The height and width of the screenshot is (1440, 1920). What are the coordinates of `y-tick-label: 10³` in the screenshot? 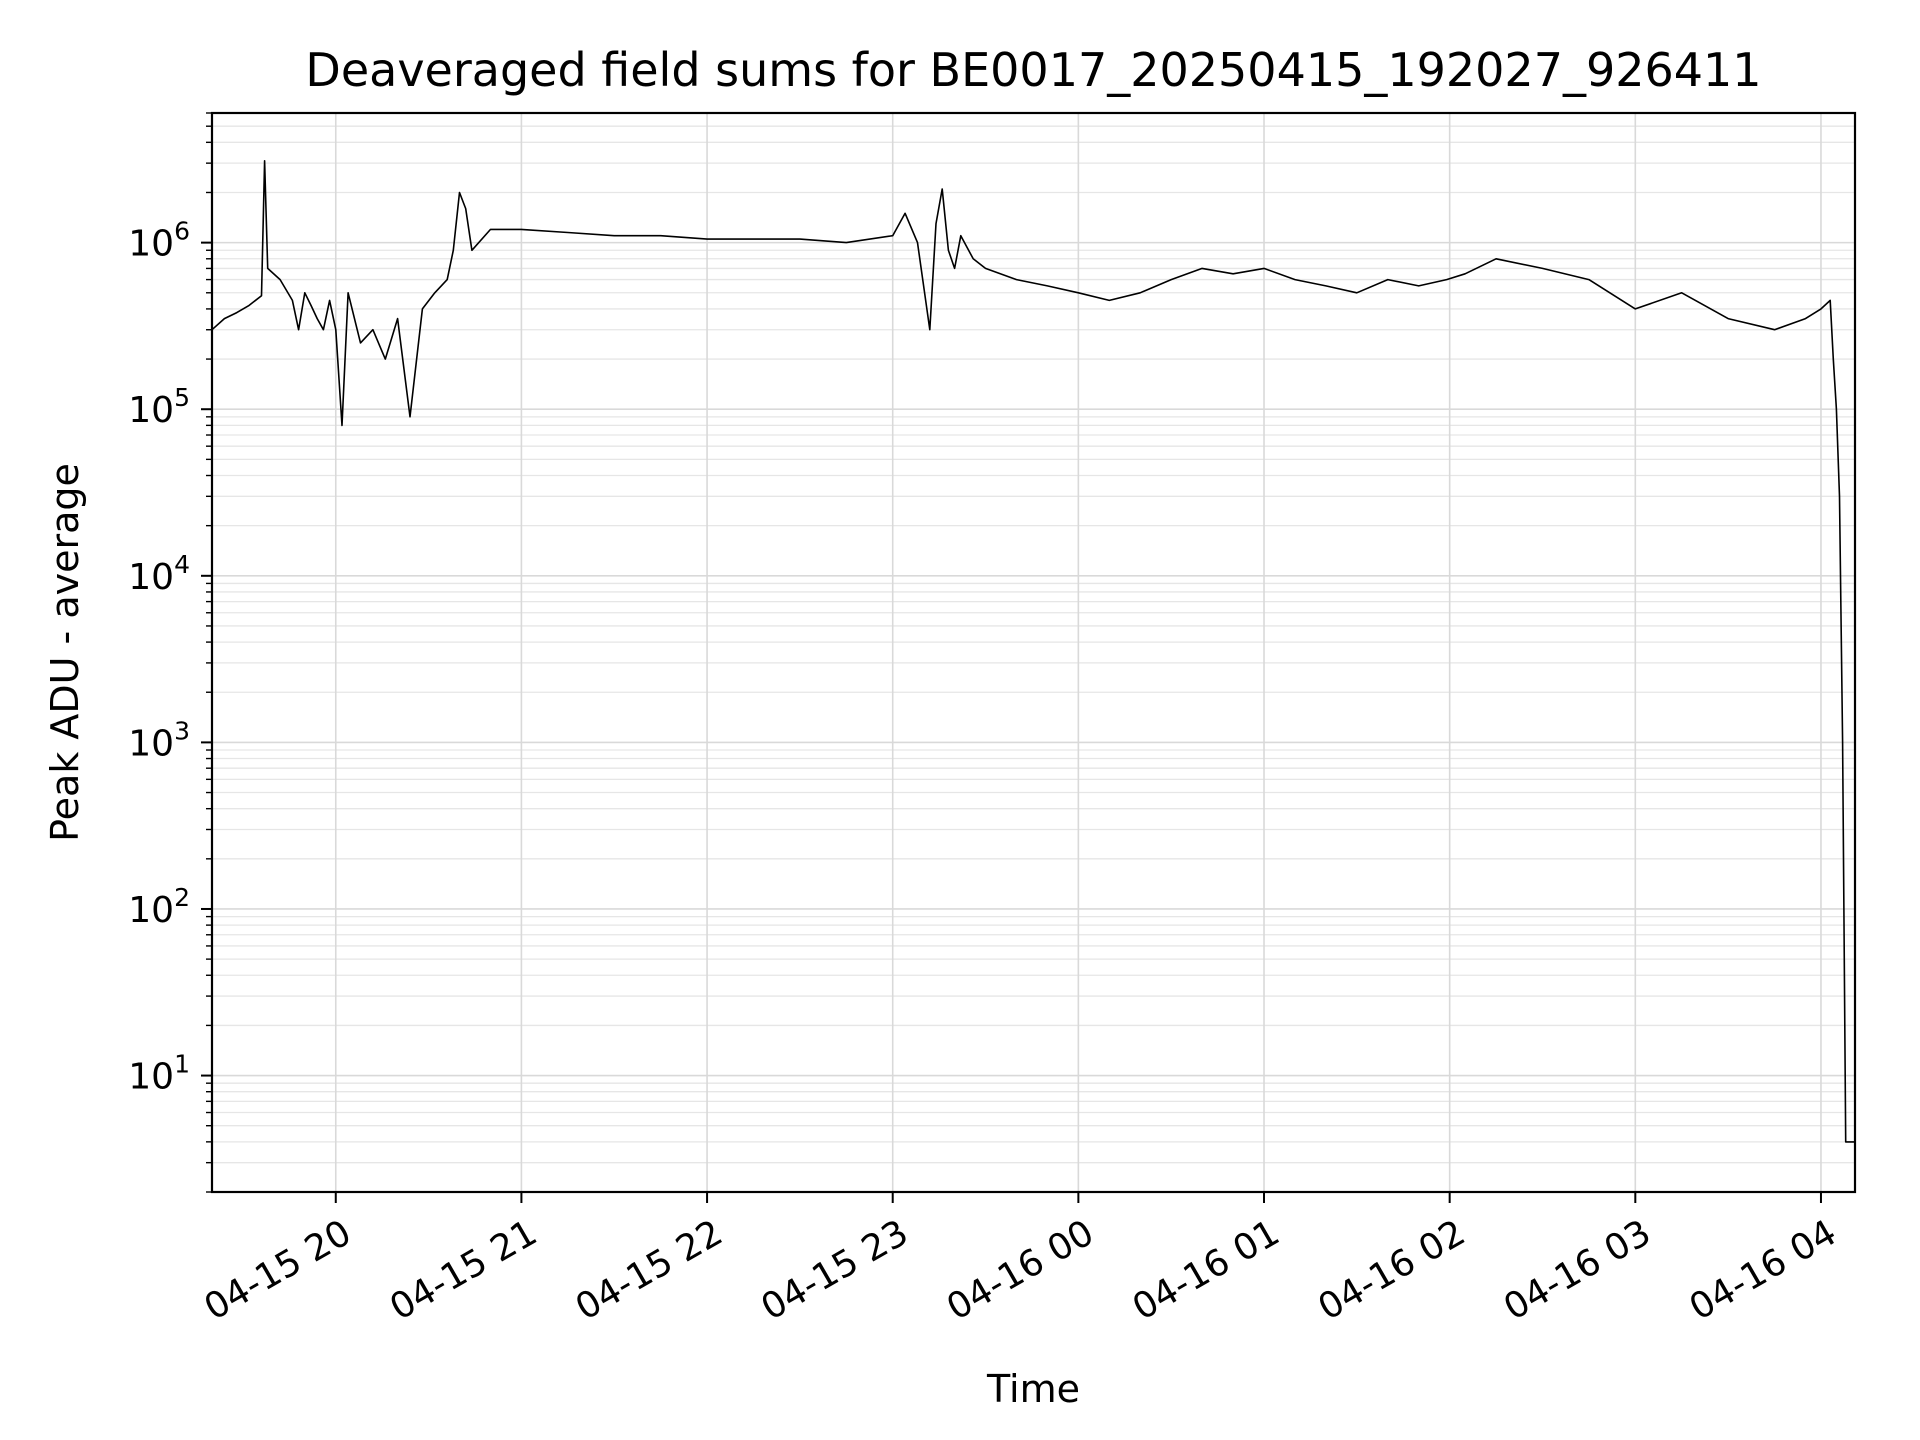 It's located at (159, 740).